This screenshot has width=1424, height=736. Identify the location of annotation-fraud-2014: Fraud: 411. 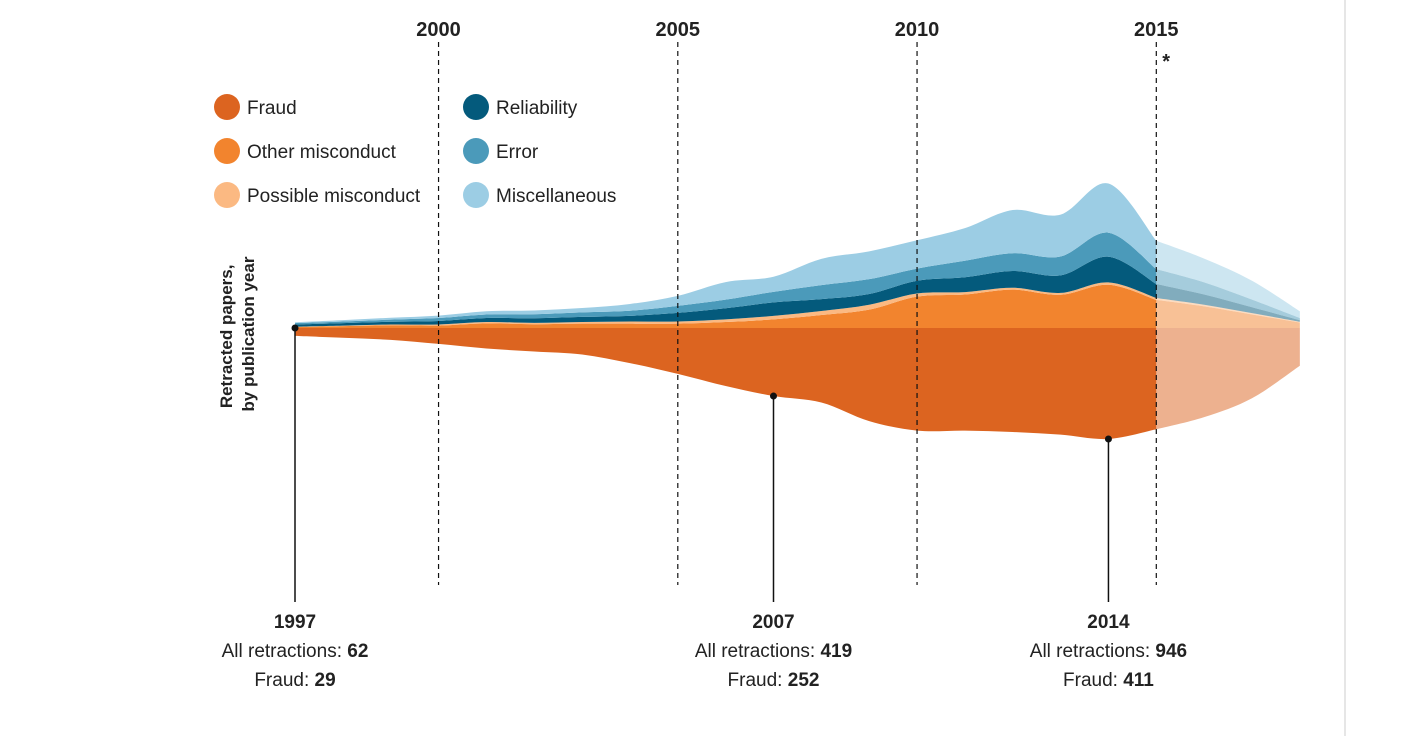
(1108, 680).